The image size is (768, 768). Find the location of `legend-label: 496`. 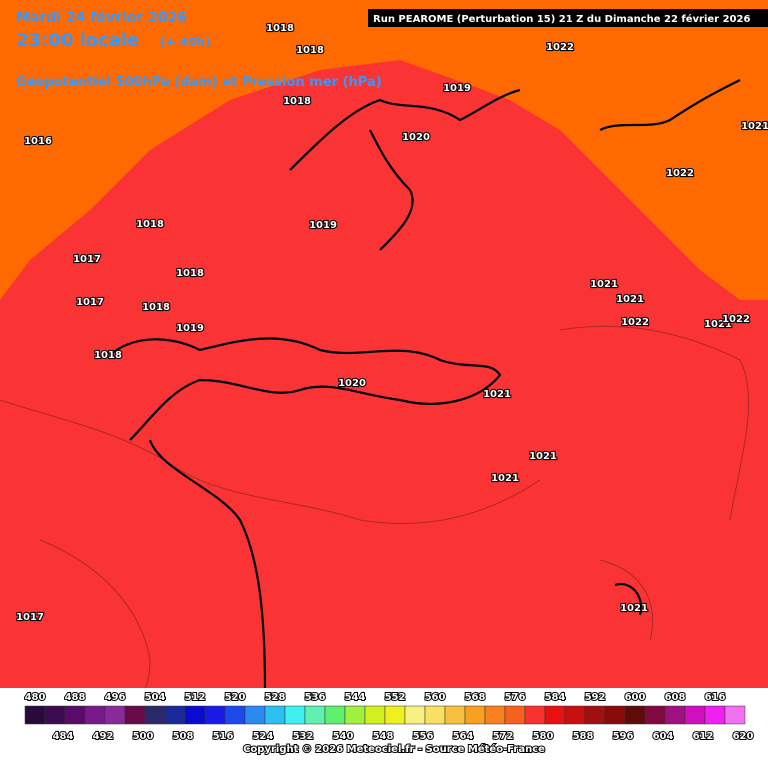

legend-label: 496 is located at coordinates (115, 697).